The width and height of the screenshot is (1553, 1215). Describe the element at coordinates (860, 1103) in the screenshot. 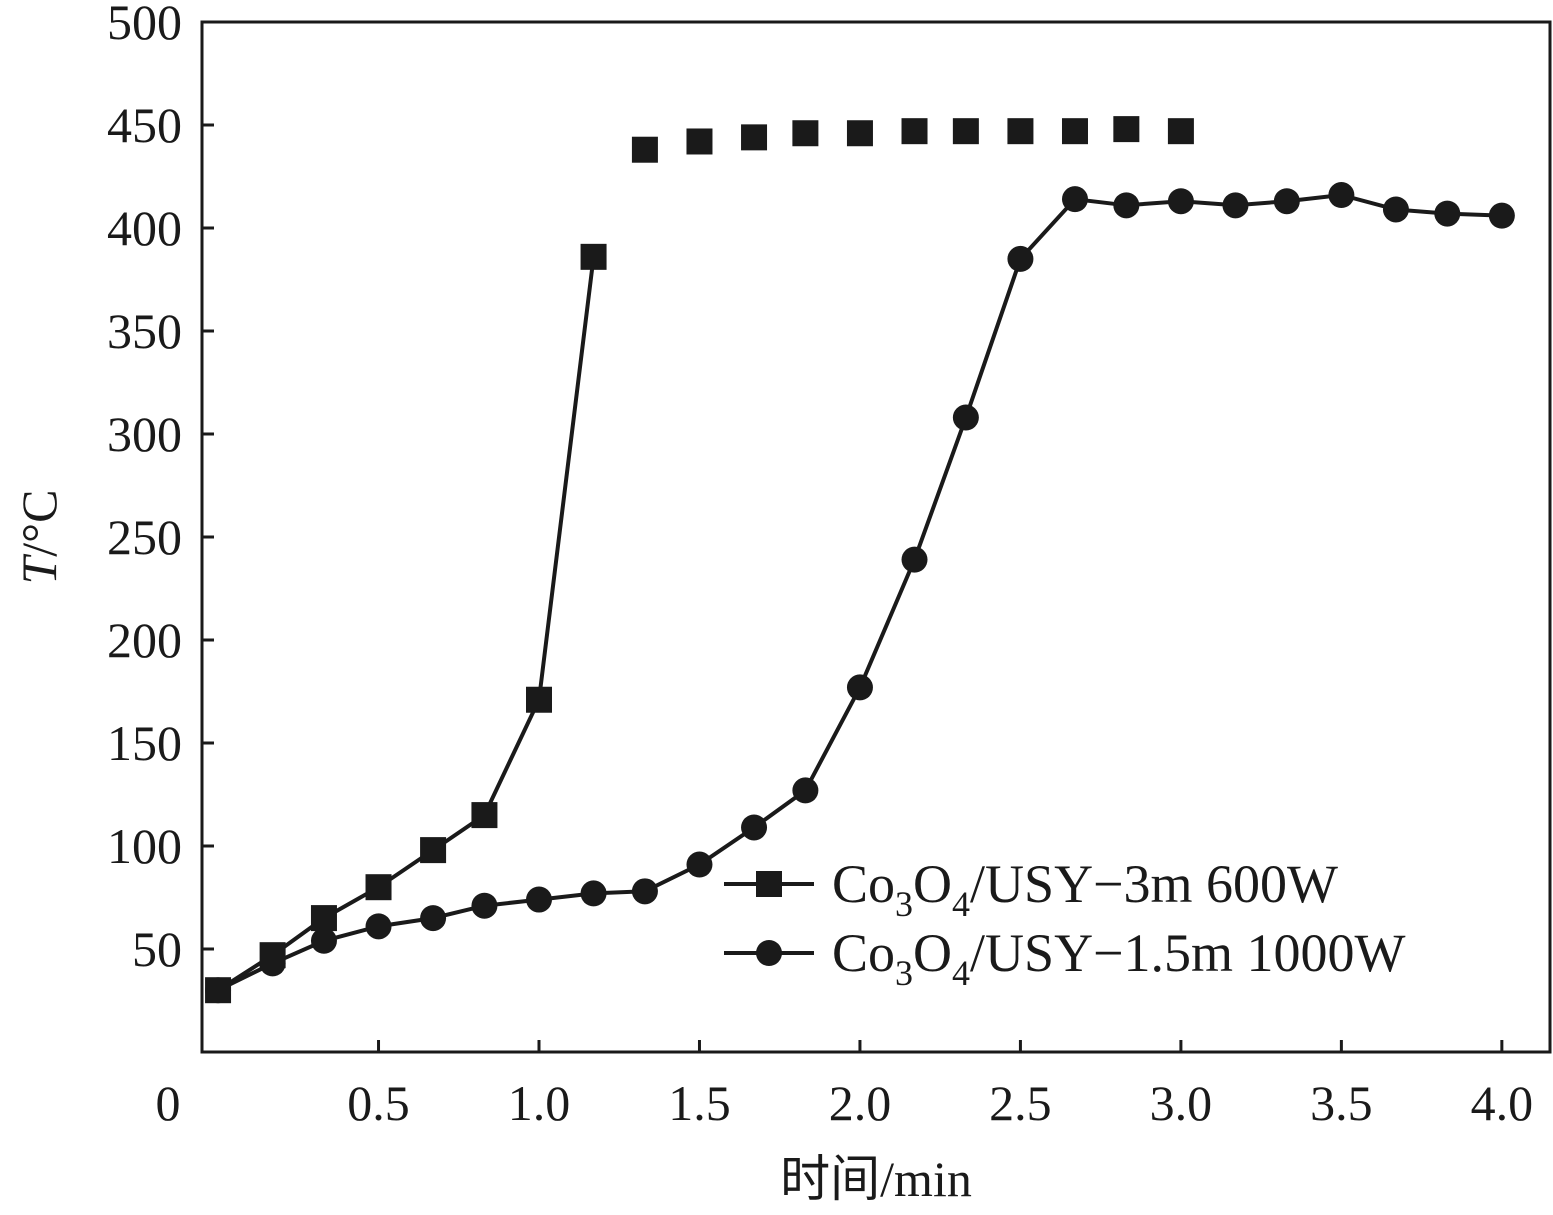

I see `x-tick-label: 2.0` at that location.